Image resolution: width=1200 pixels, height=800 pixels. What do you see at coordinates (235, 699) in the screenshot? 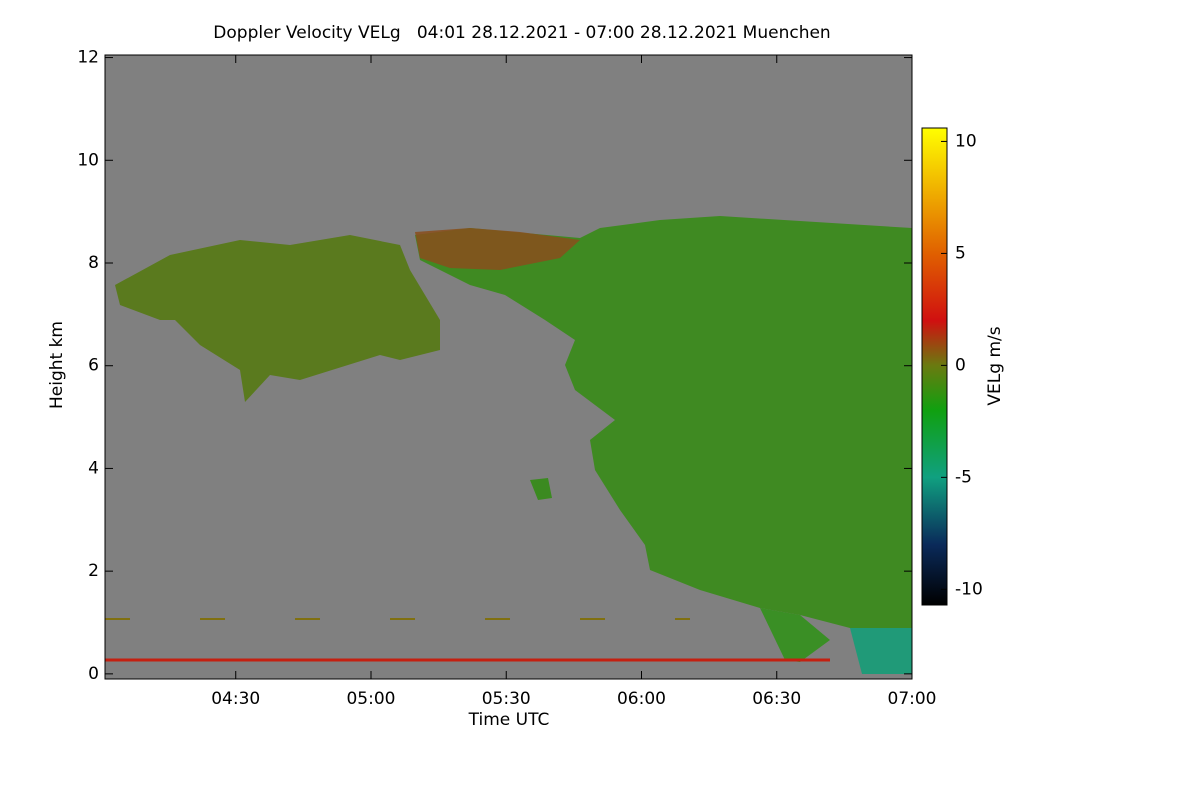
I see `x-tick-label: 04:30` at bounding box center [235, 699].